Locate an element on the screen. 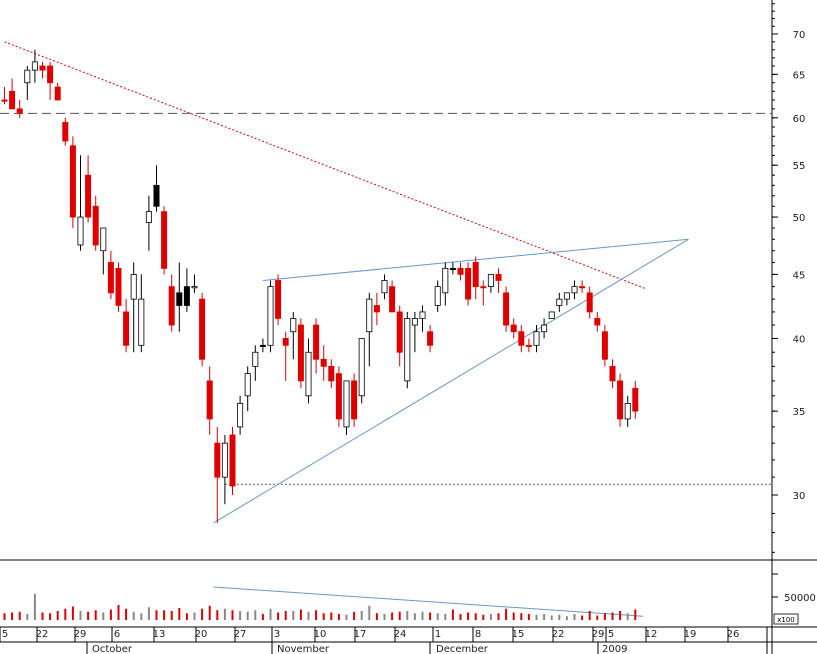  date-tick-label: 29 is located at coordinates (80, 634).